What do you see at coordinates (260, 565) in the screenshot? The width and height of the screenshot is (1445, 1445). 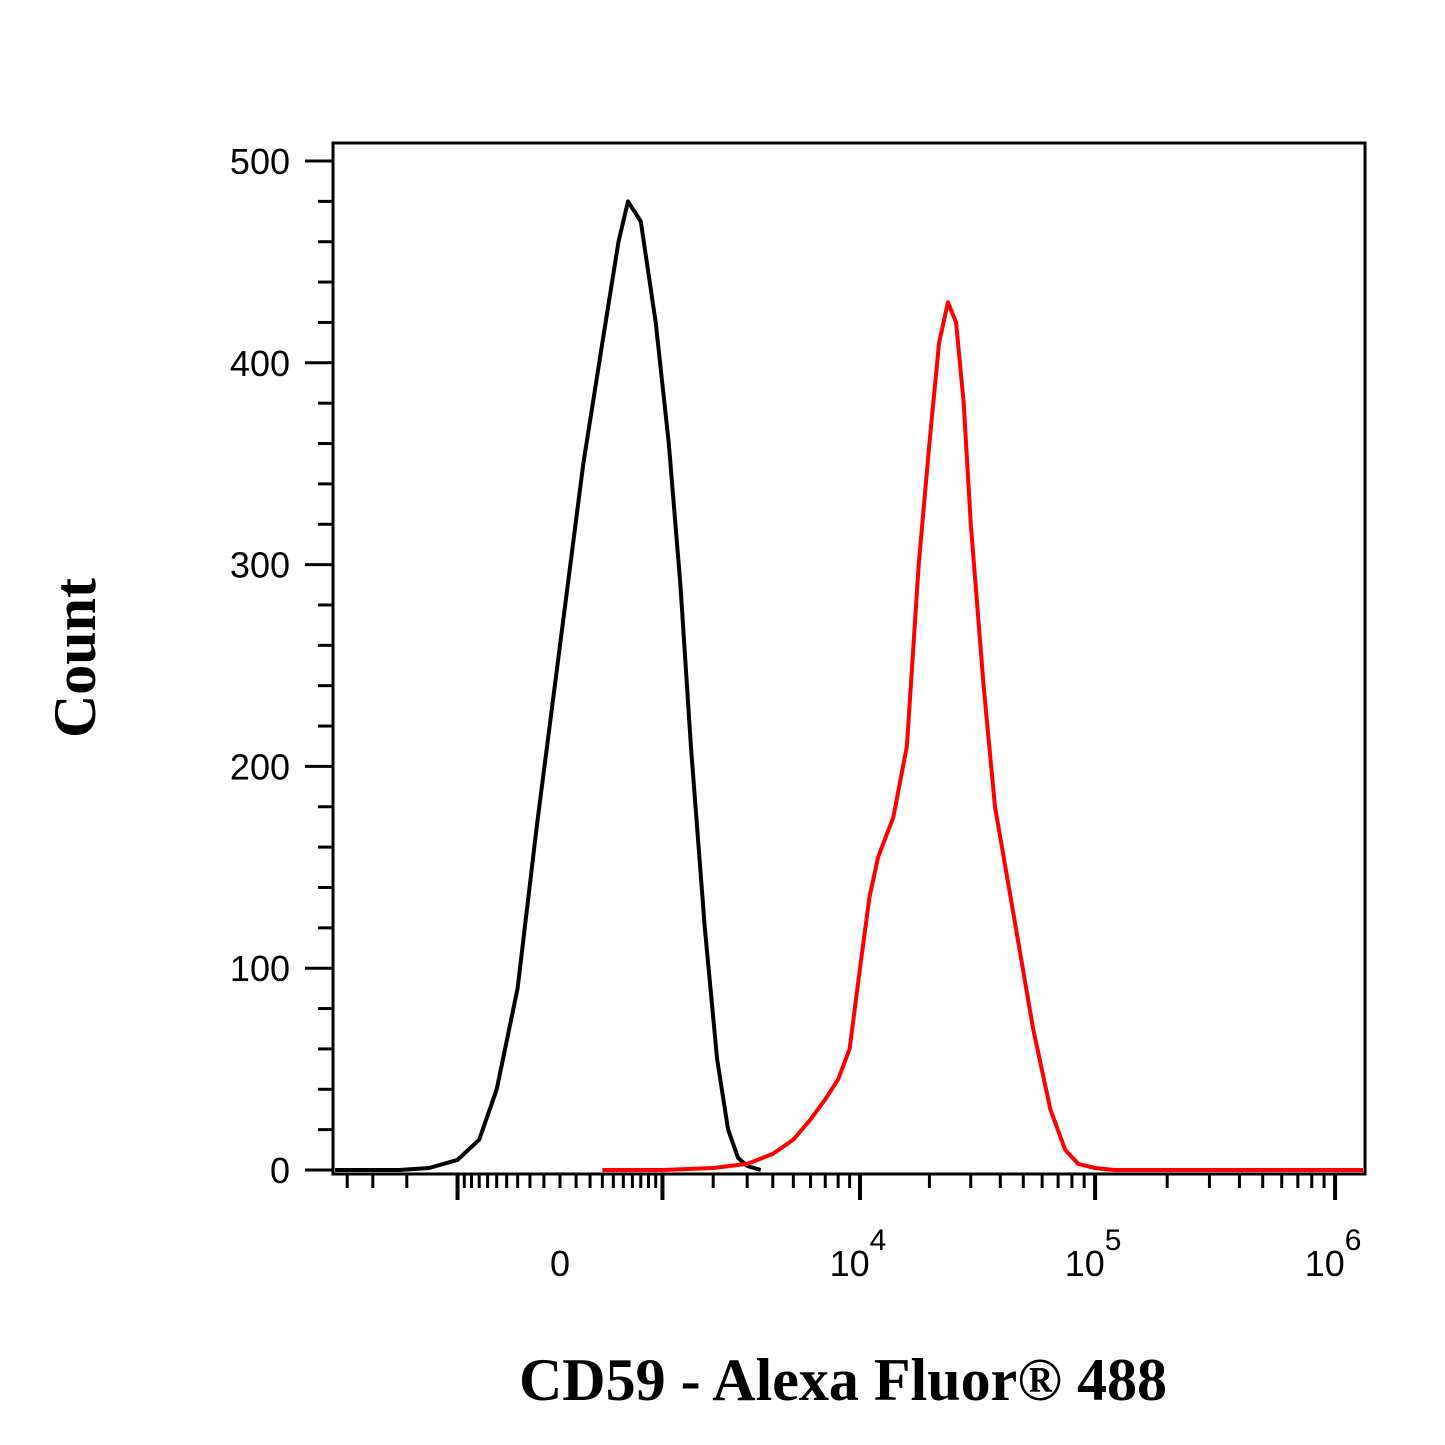 I see `y-tick-label: 300` at bounding box center [260, 565].